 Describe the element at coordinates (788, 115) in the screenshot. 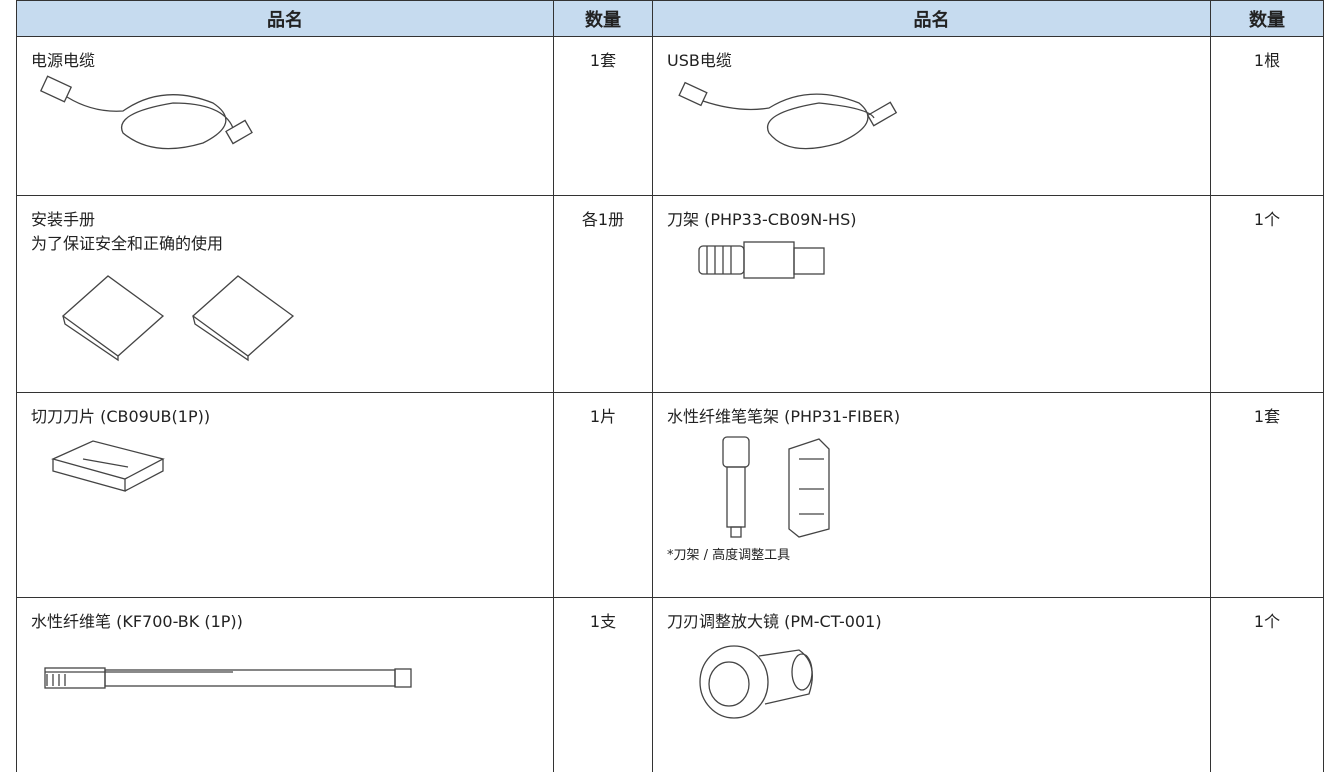

I see `usb-cable-illustration` at that location.